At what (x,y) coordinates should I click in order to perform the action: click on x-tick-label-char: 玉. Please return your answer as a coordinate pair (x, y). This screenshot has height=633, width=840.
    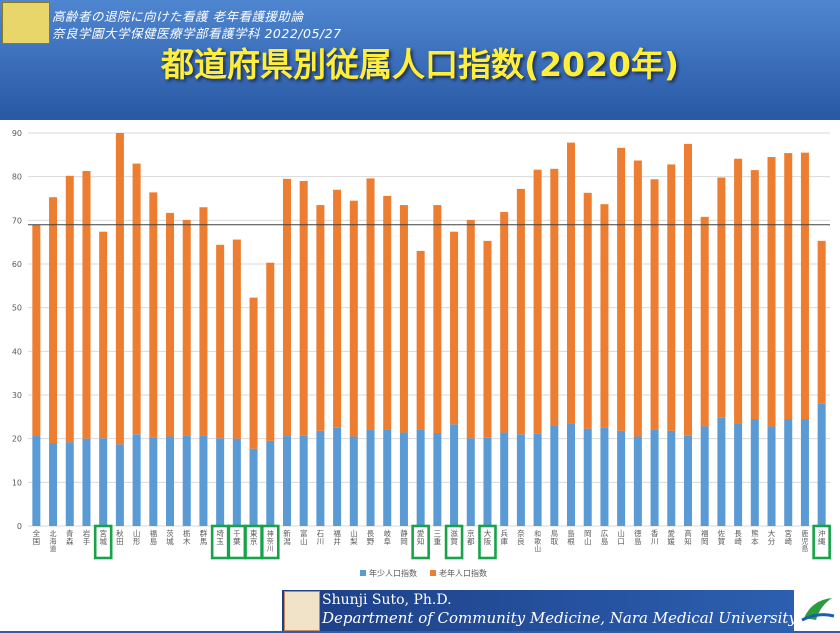
    Looking at the image, I should click on (220, 541).